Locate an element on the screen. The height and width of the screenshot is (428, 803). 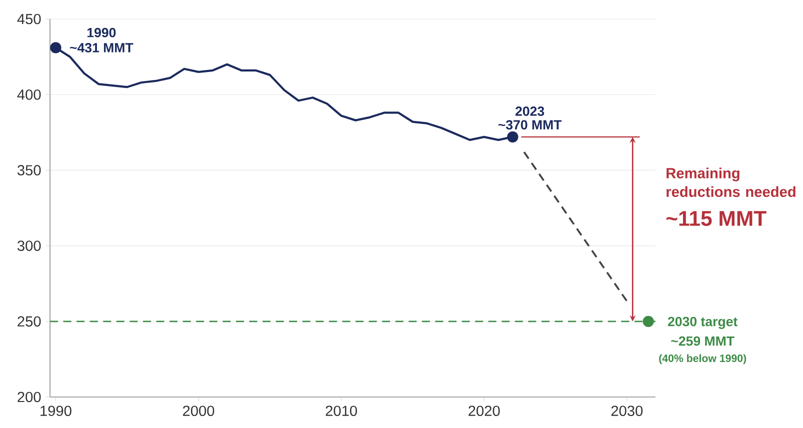
annotation: 2023 is located at coordinates (529, 111).